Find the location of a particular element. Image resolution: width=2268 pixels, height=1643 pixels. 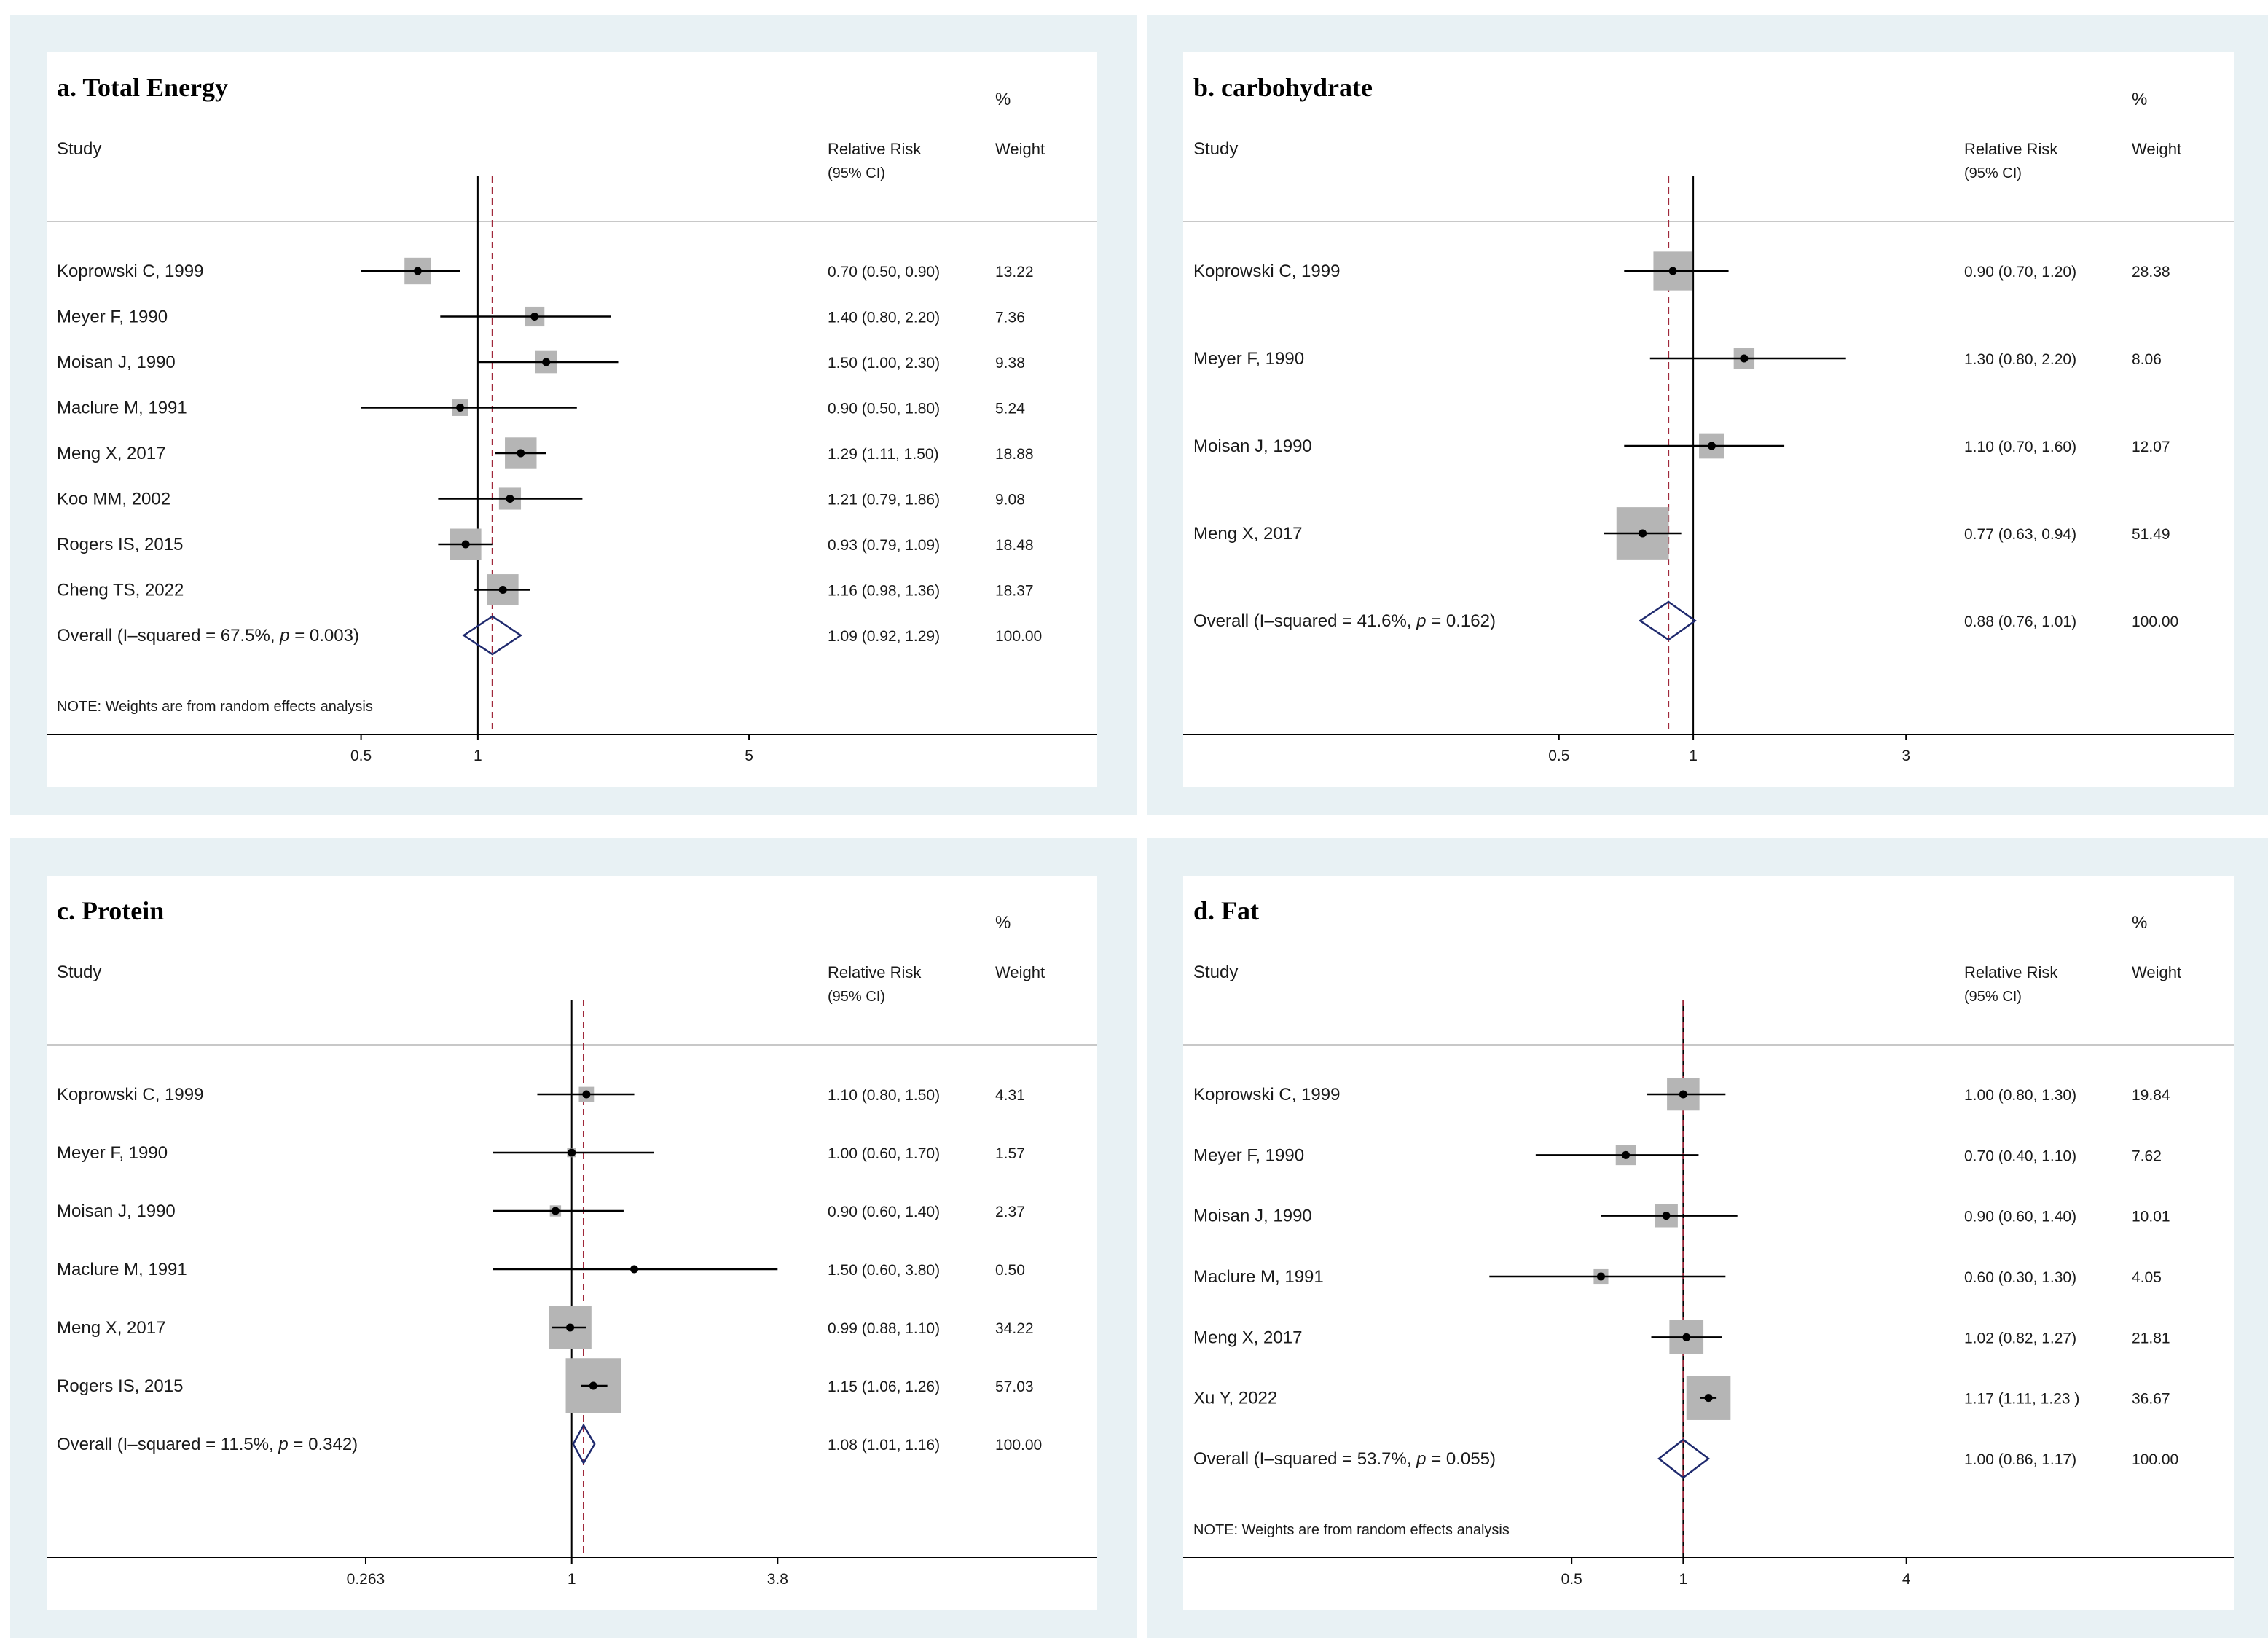

overall-rr-ci-value: 1.00 (0.86, 1.17) is located at coordinates (2020, 1460).